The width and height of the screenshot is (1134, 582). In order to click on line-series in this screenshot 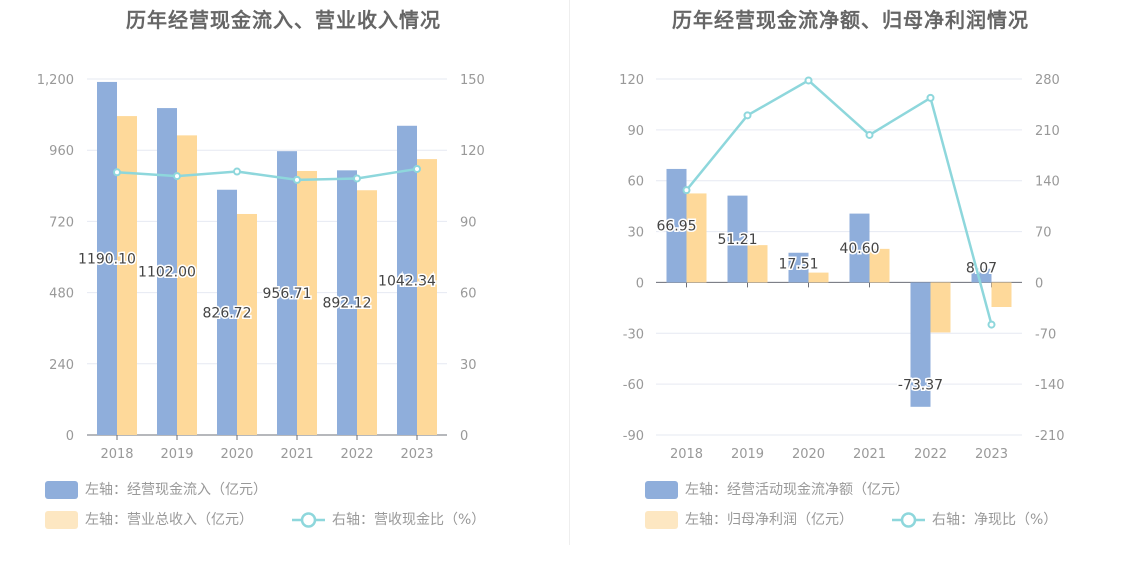, I will do `click(839, 201)`.